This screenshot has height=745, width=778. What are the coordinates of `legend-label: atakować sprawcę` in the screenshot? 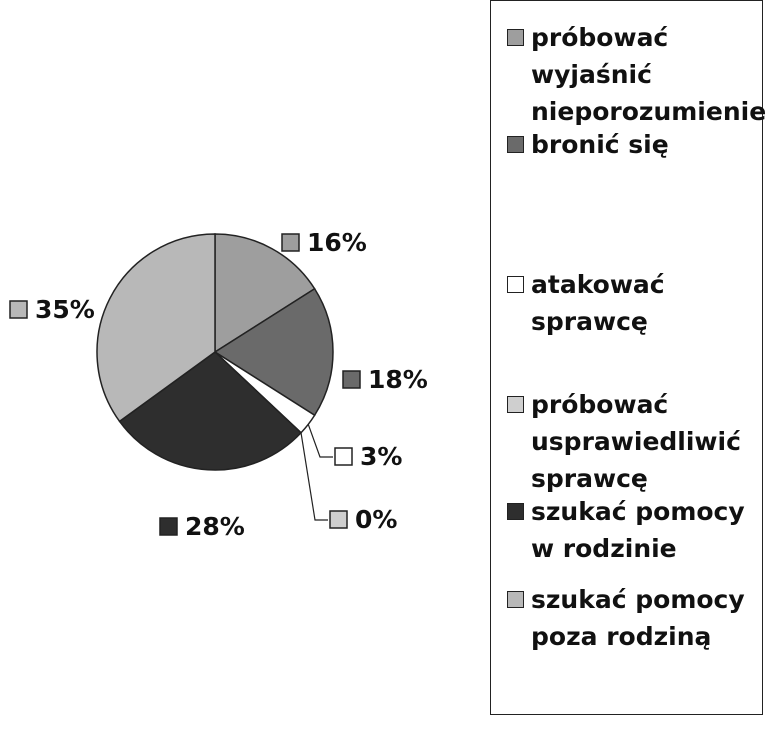 It's located at (598, 303).